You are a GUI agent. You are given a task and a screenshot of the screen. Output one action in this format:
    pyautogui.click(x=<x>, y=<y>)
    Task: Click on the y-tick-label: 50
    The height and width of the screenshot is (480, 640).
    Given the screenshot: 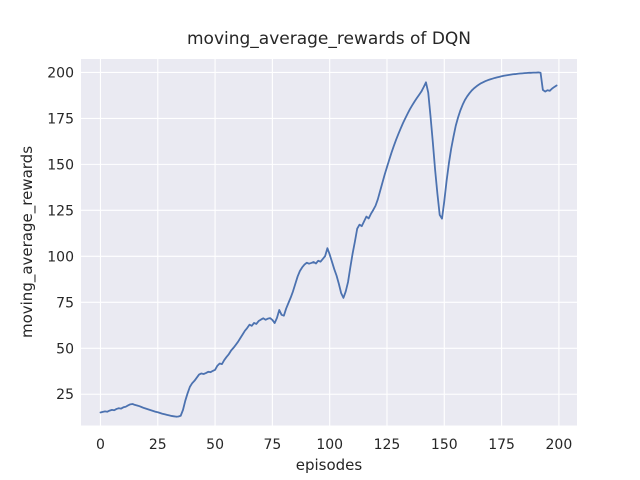 What is the action you would take?
    pyautogui.click(x=65, y=349)
    